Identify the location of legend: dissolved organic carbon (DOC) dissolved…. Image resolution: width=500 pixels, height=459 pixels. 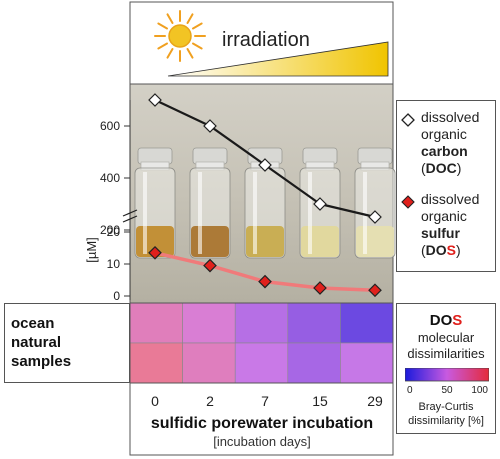
(446, 186).